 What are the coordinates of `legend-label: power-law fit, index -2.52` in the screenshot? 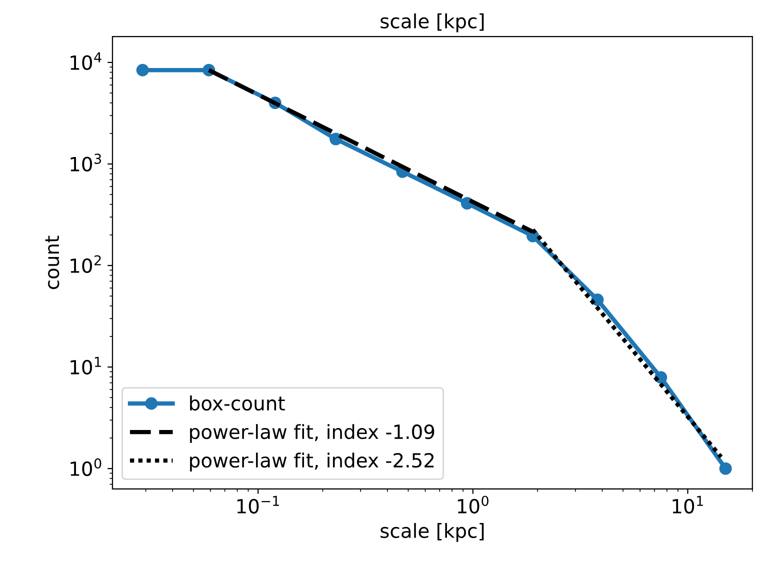 It's located at (312, 462).